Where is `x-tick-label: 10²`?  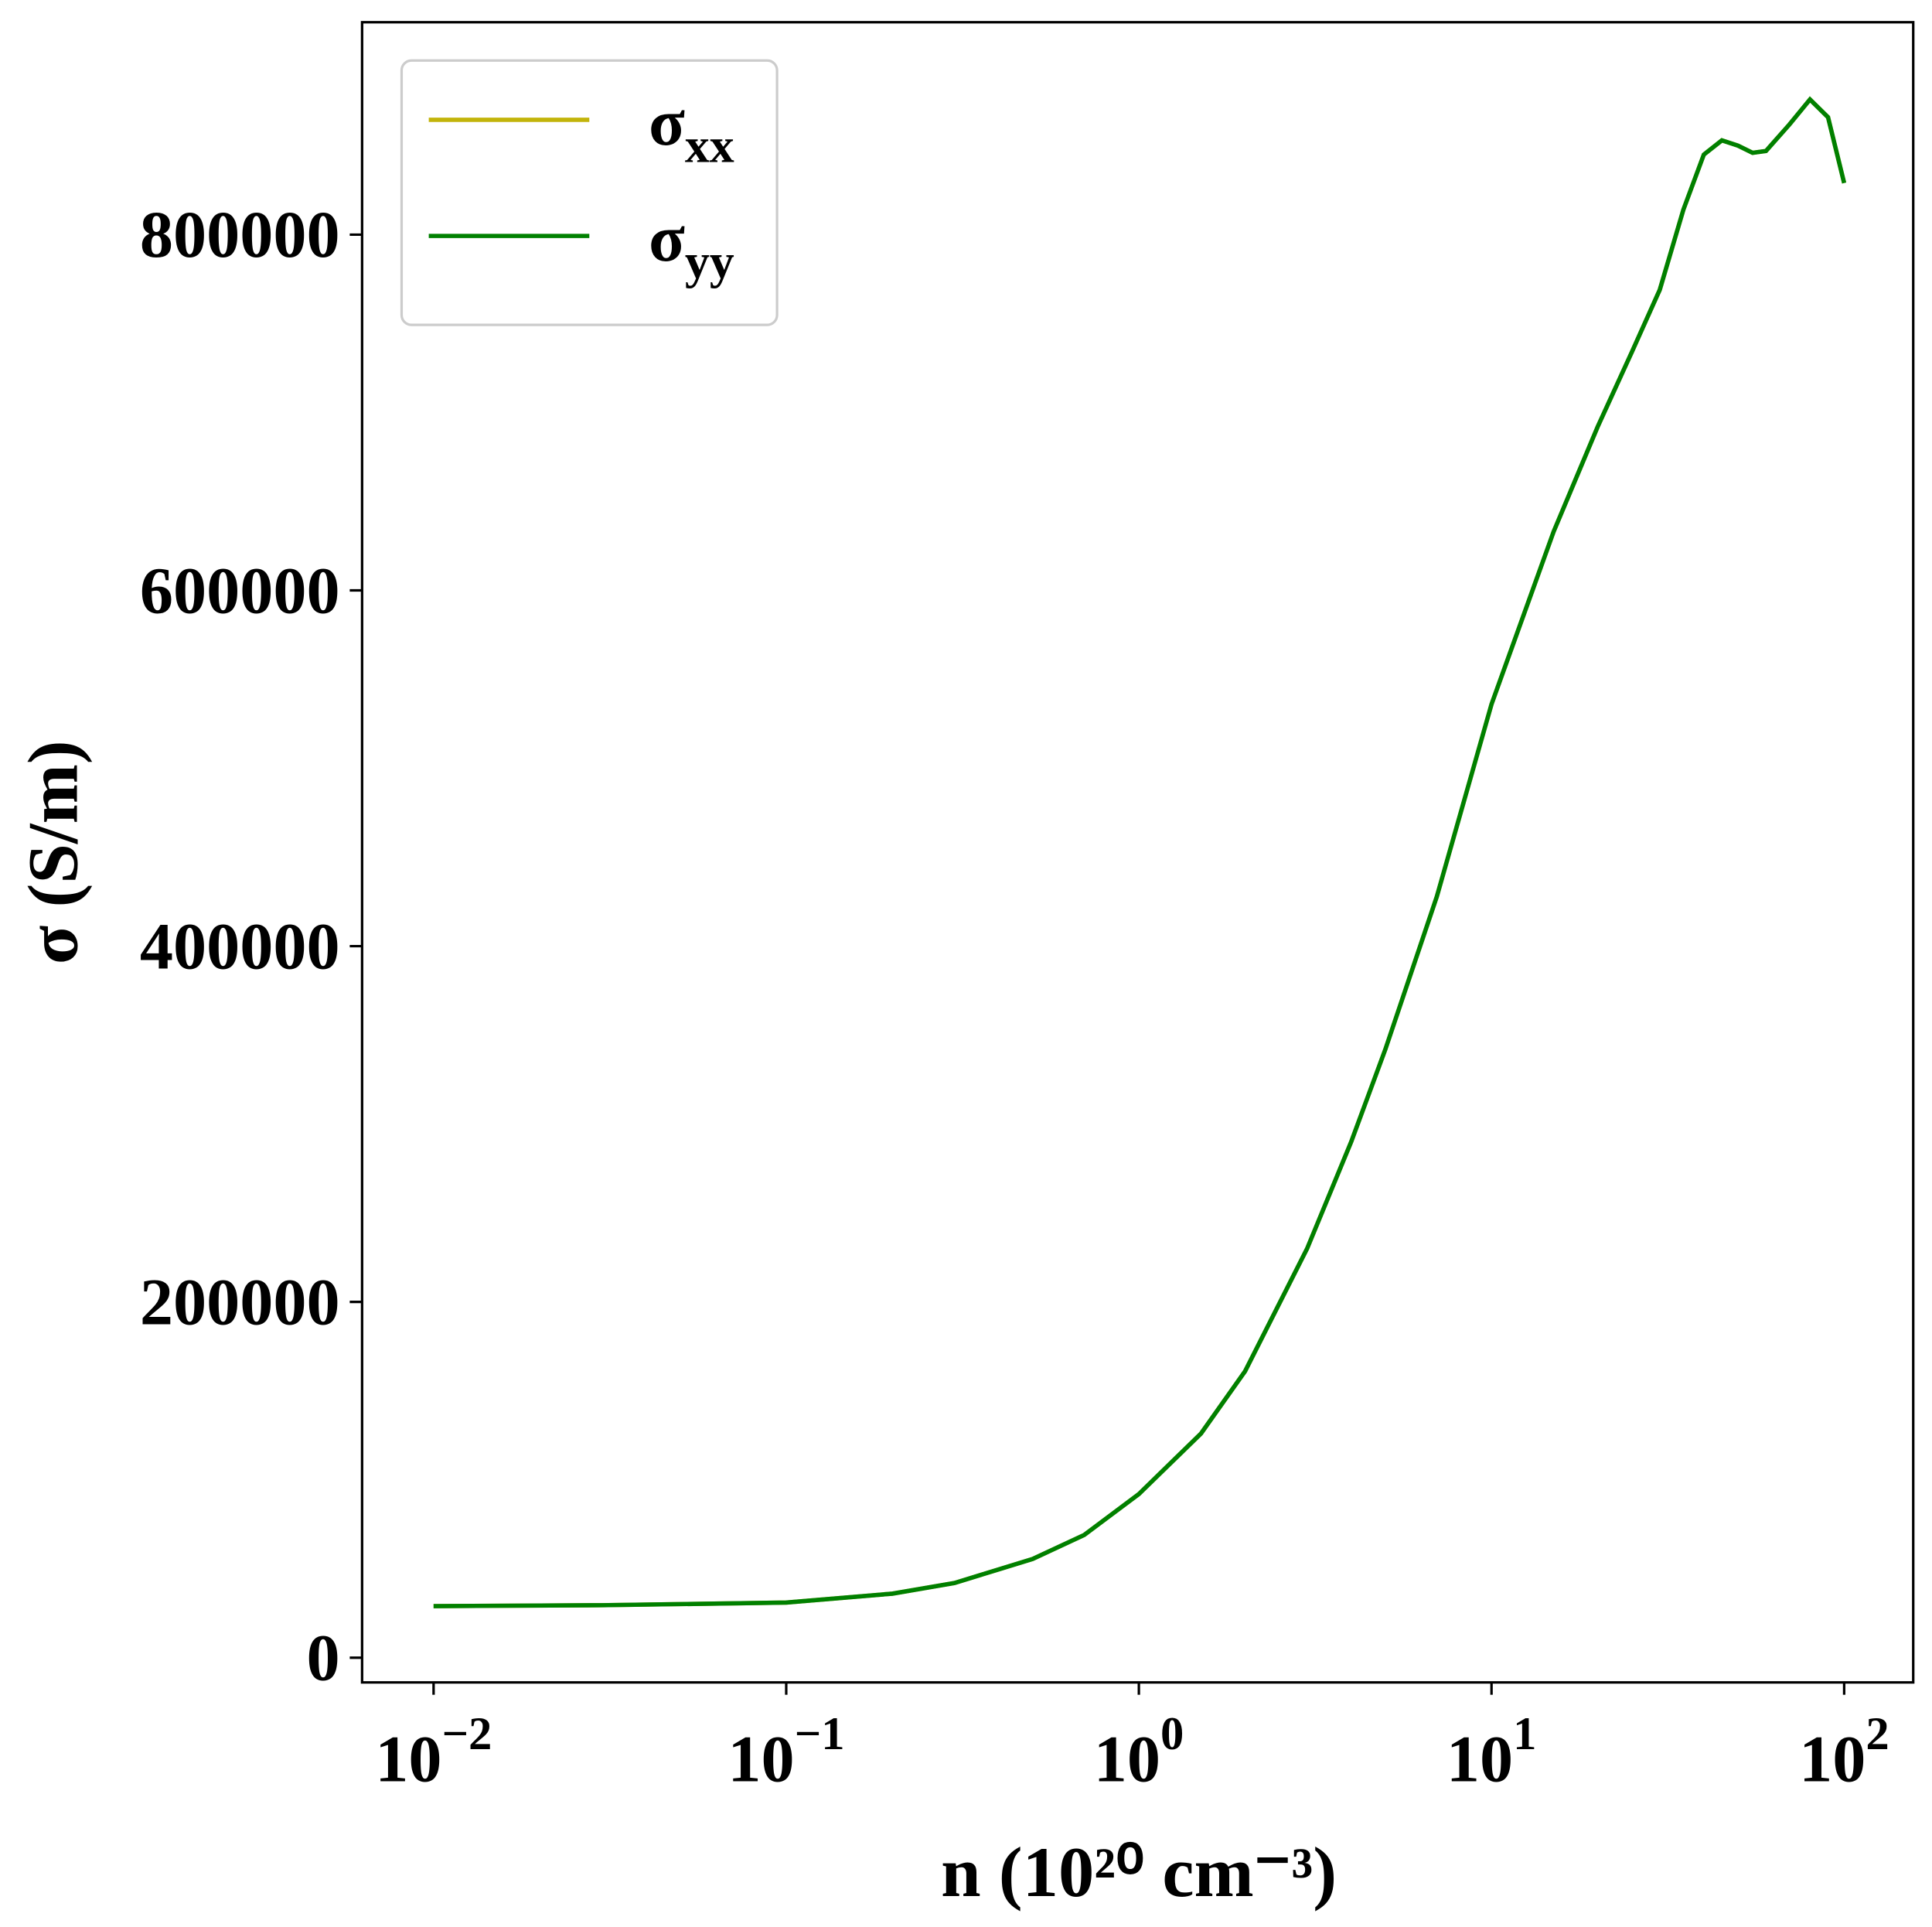 x-tick-label: 10² is located at coordinates (1844, 1752).